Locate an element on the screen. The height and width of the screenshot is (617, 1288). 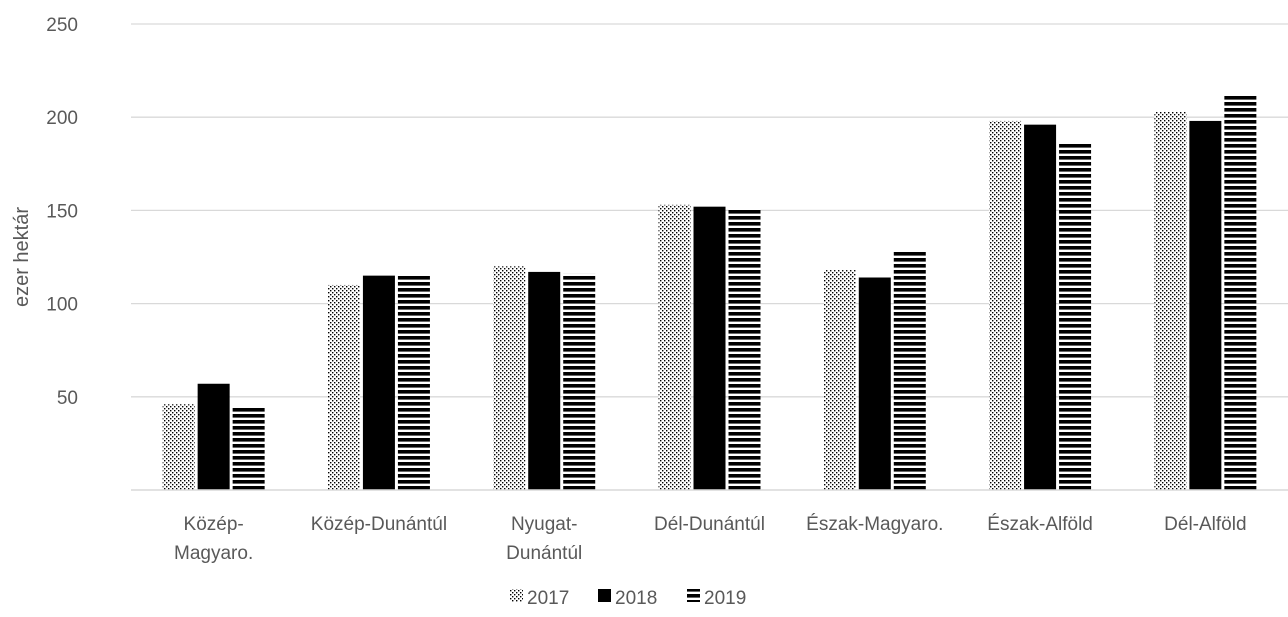
legend-swatch-2017 is located at coordinates (516, 595).